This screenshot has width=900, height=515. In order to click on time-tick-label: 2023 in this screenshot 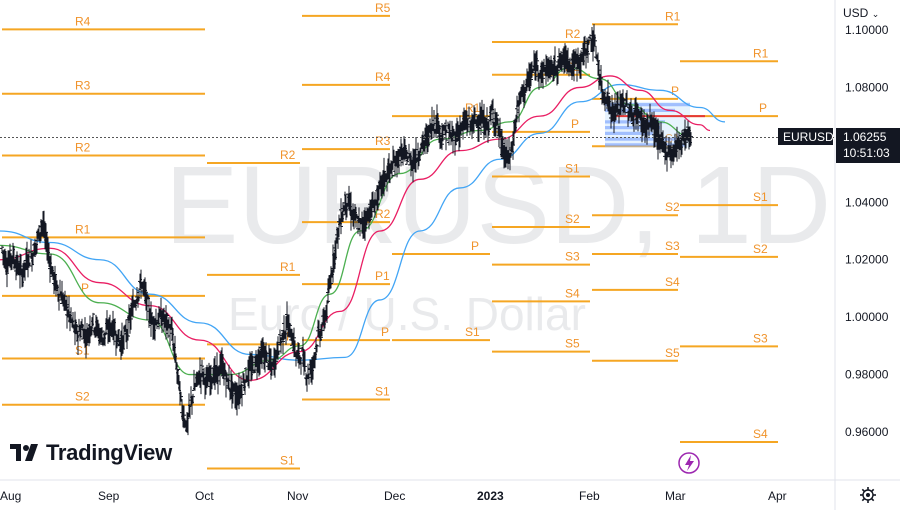, I will do `click(490, 496)`.